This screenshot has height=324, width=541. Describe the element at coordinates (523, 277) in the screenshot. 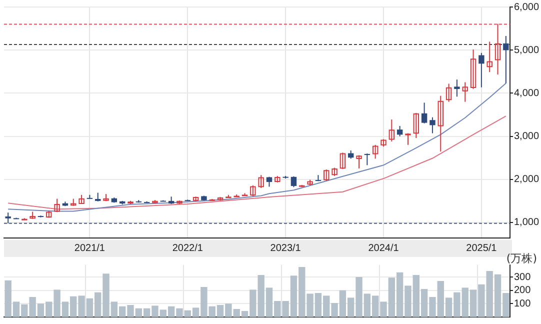

I see `y-tick-label: 300` at that location.